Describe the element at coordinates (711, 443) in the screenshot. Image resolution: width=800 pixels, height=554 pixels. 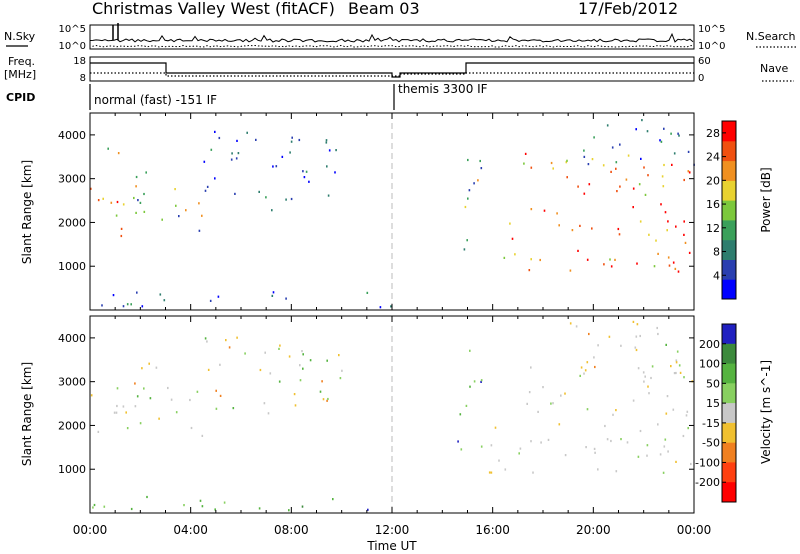
I see `colorbar-tick-label: -50` at that location.